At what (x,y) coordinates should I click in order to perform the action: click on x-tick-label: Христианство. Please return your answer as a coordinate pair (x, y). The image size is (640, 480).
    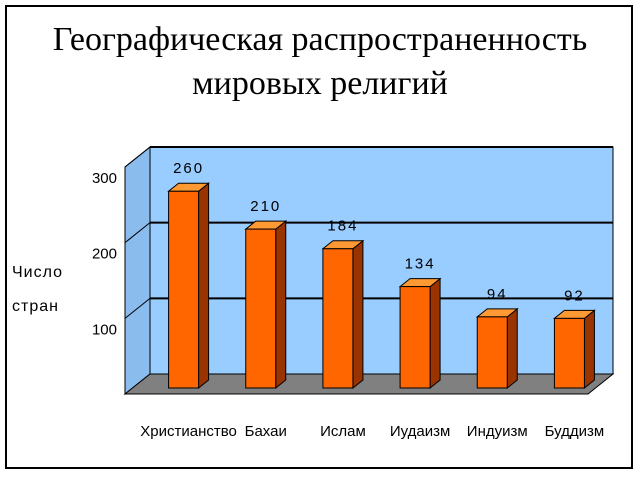
    Looking at the image, I should click on (188, 431).